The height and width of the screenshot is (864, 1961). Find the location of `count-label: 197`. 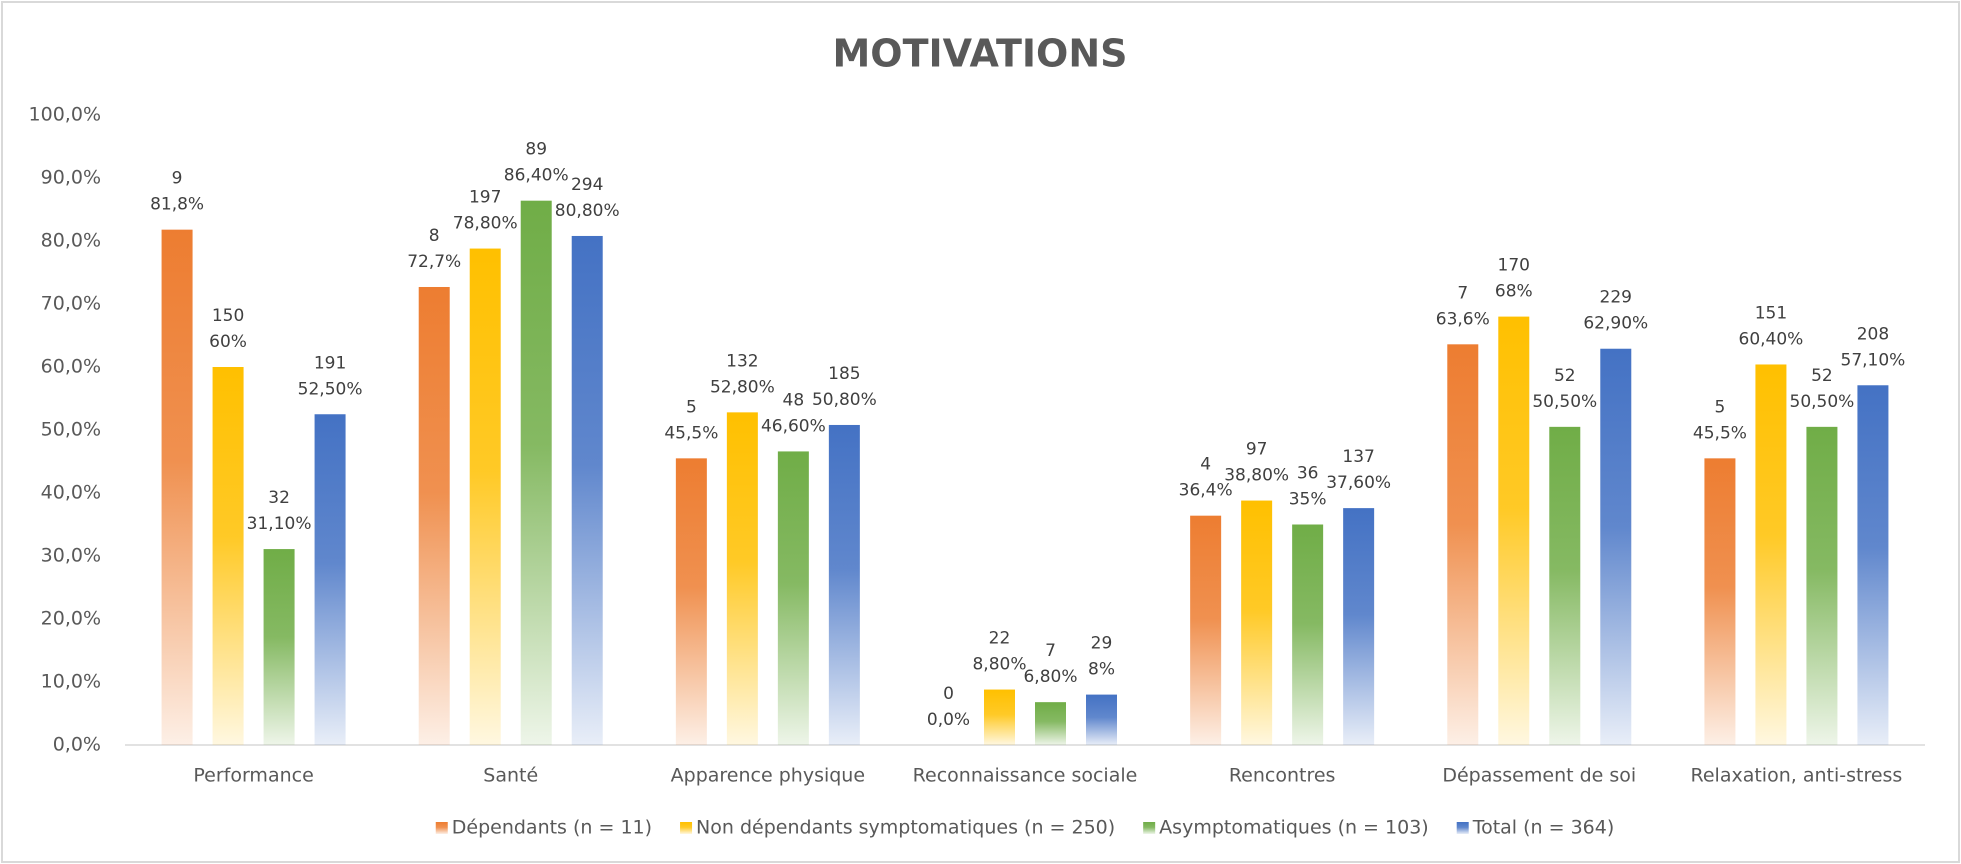

count-label: 197 is located at coordinates (485, 198).